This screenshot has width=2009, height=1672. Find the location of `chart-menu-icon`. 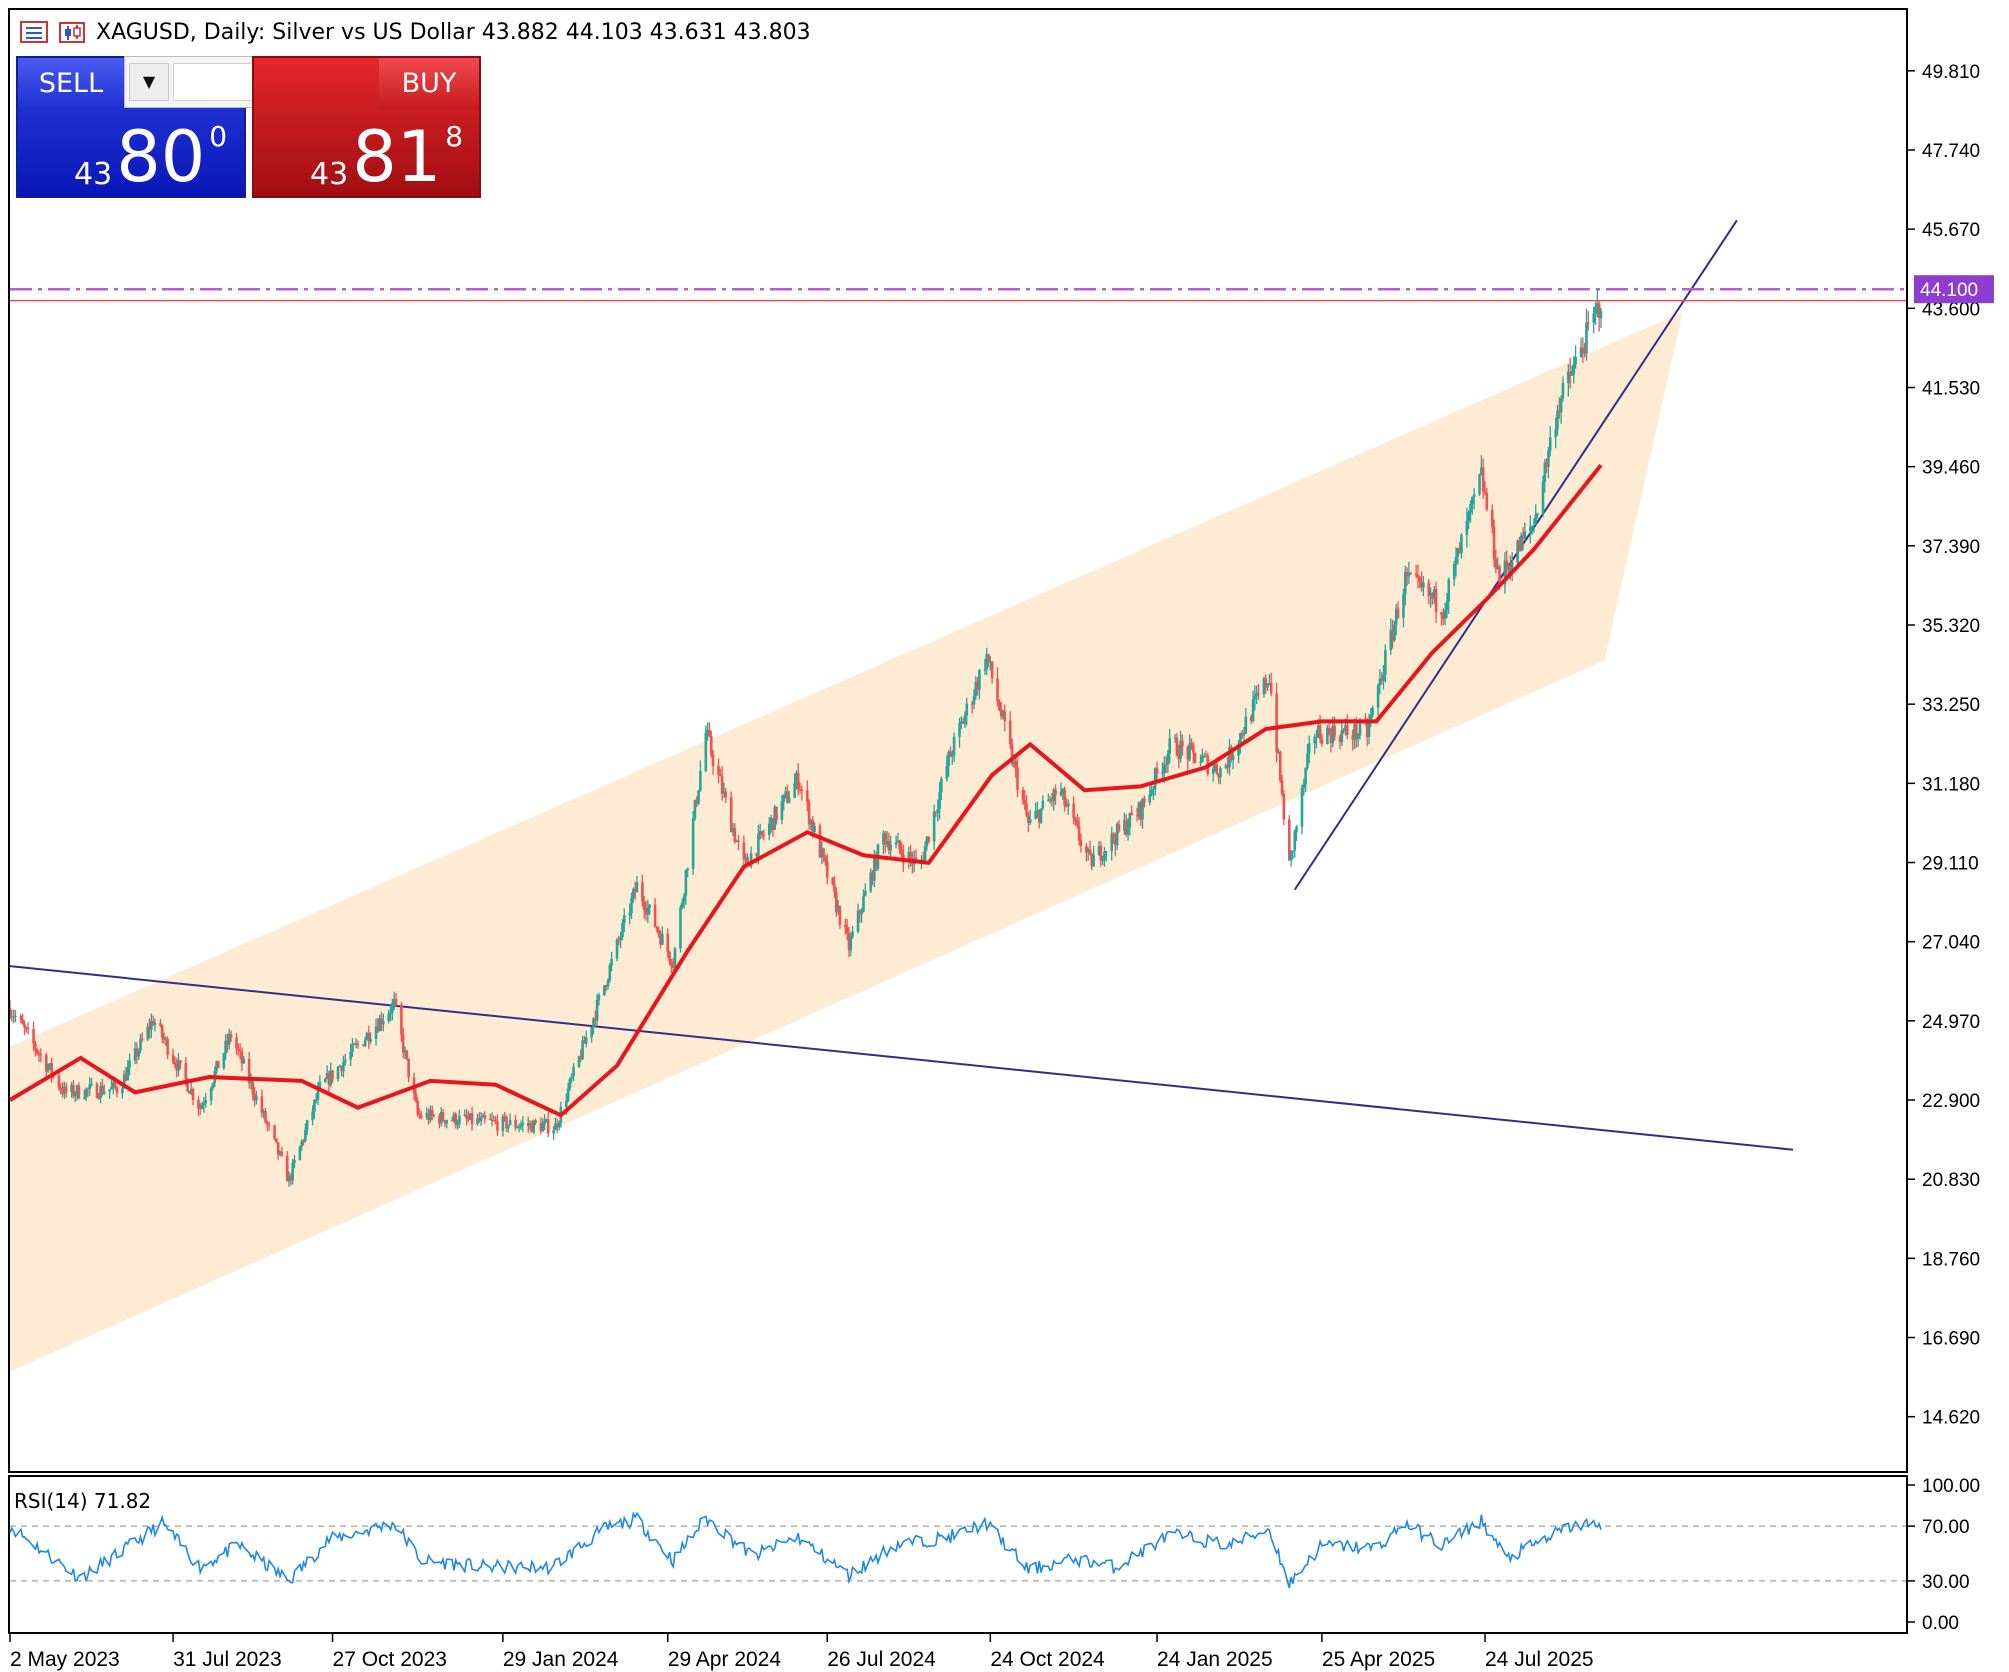

chart-menu-icon is located at coordinates (35, 32).